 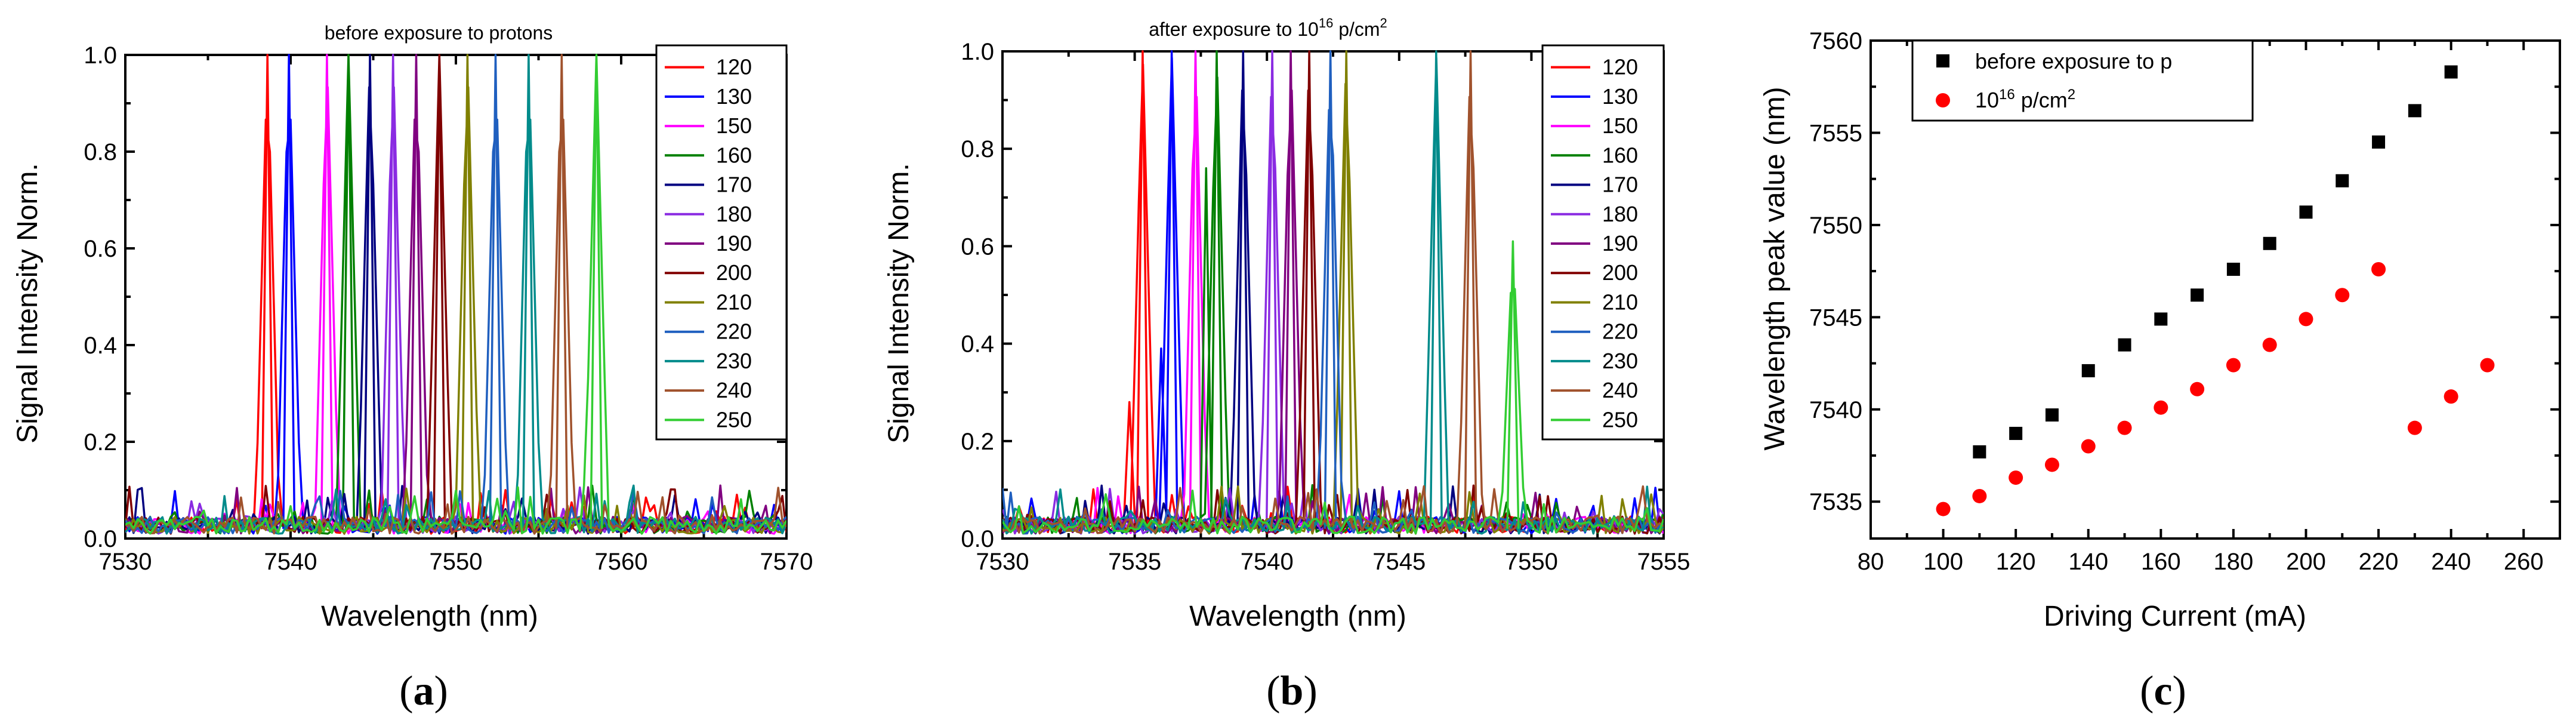 What do you see at coordinates (423, 691) in the screenshot?
I see `panel-label-a: (a)` at bounding box center [423, 691].